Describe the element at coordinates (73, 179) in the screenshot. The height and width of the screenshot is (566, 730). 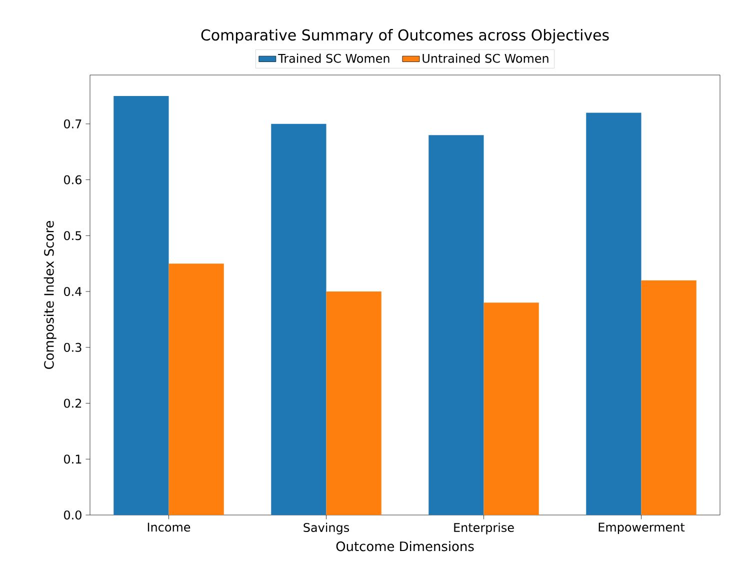
I see `y-tick-label: 0.6` at that location.